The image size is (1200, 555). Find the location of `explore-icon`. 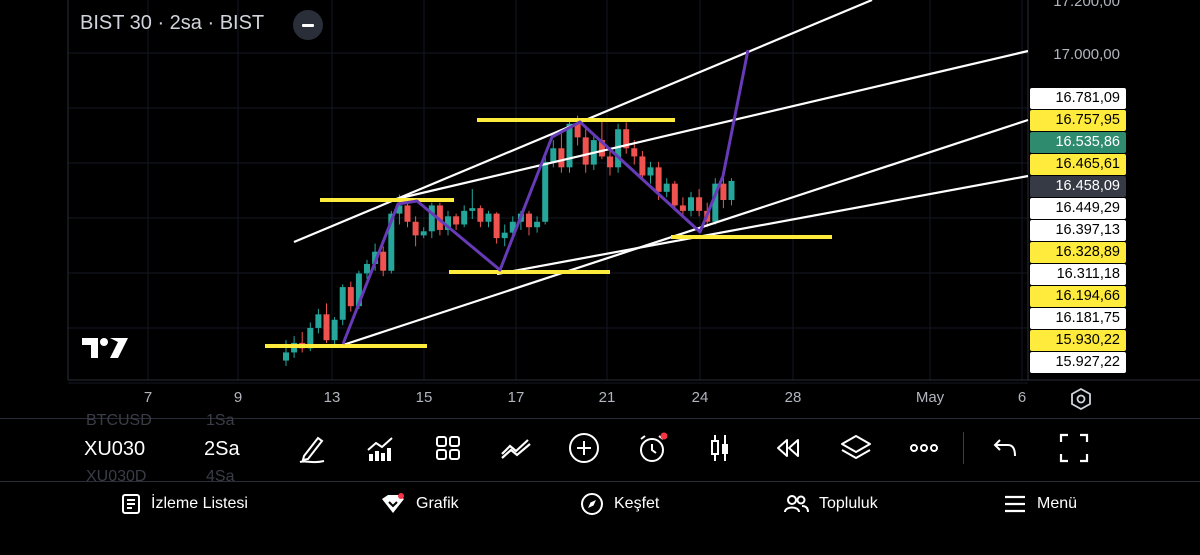

explore-icon is located at coordinates (592, 504).